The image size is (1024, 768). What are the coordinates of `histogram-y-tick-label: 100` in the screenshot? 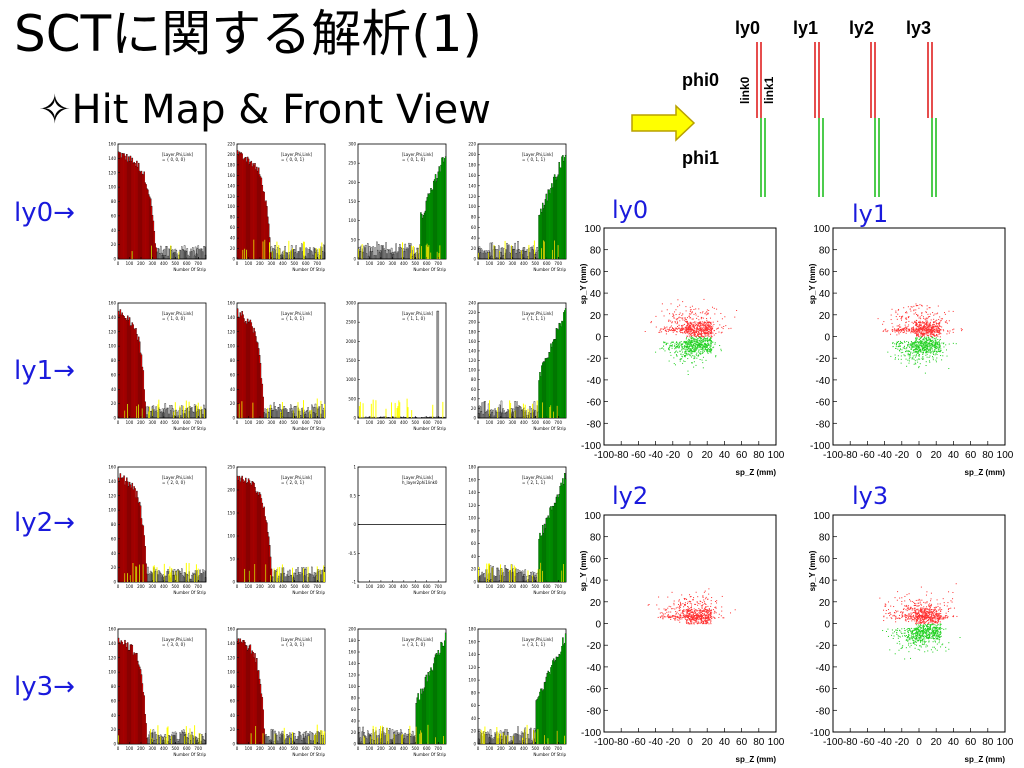 It's located at (112, 187).